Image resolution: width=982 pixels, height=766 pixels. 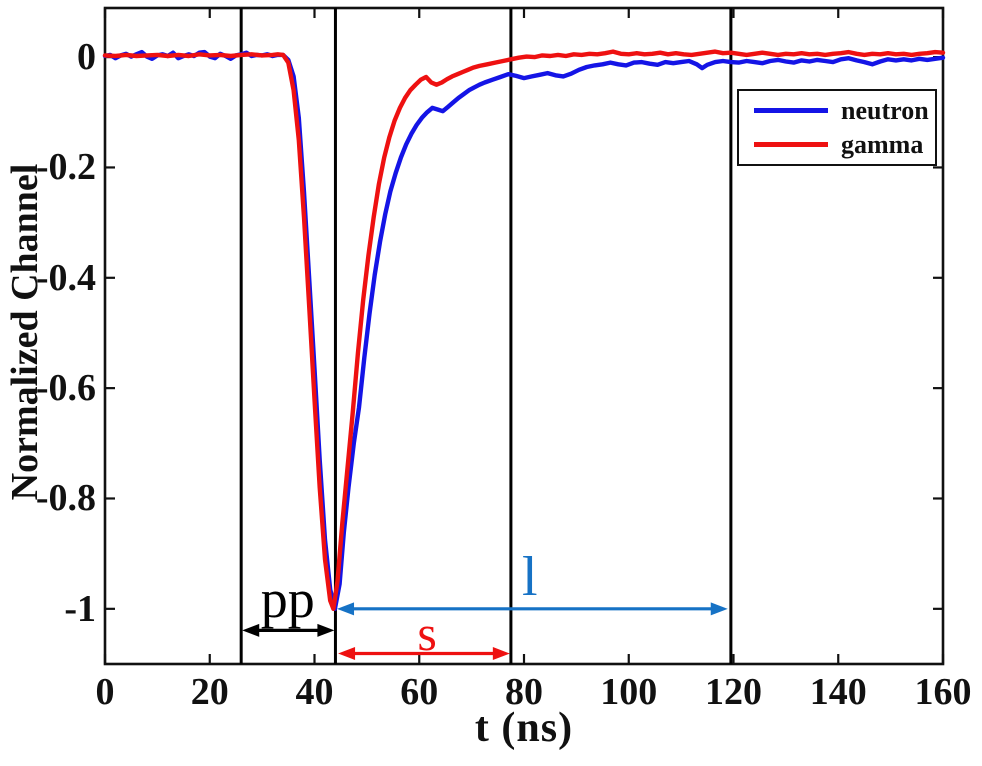 I want to click on annotation-label-s: s, so click(x=427, y=633).